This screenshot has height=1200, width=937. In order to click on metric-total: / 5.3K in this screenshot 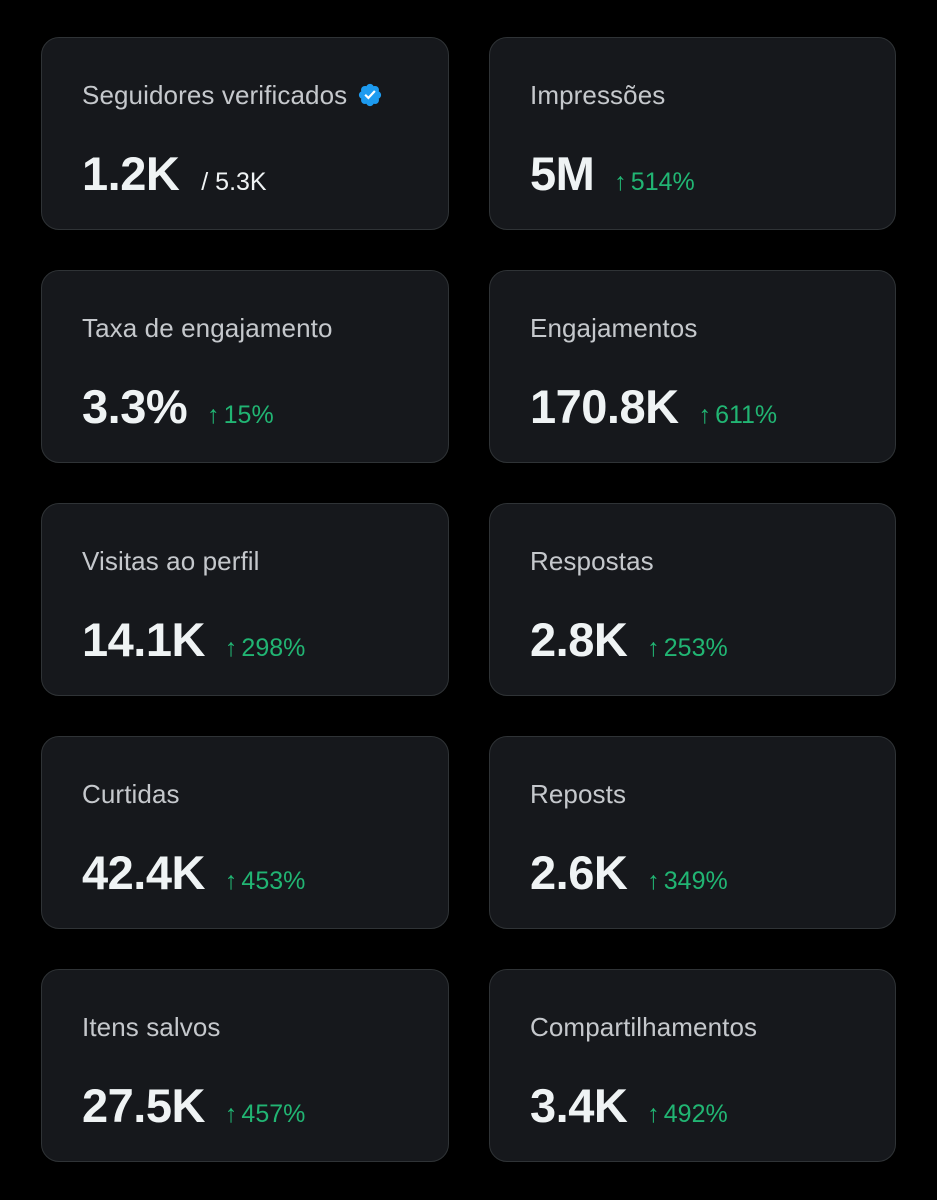, I will do `click(234, 182)`.